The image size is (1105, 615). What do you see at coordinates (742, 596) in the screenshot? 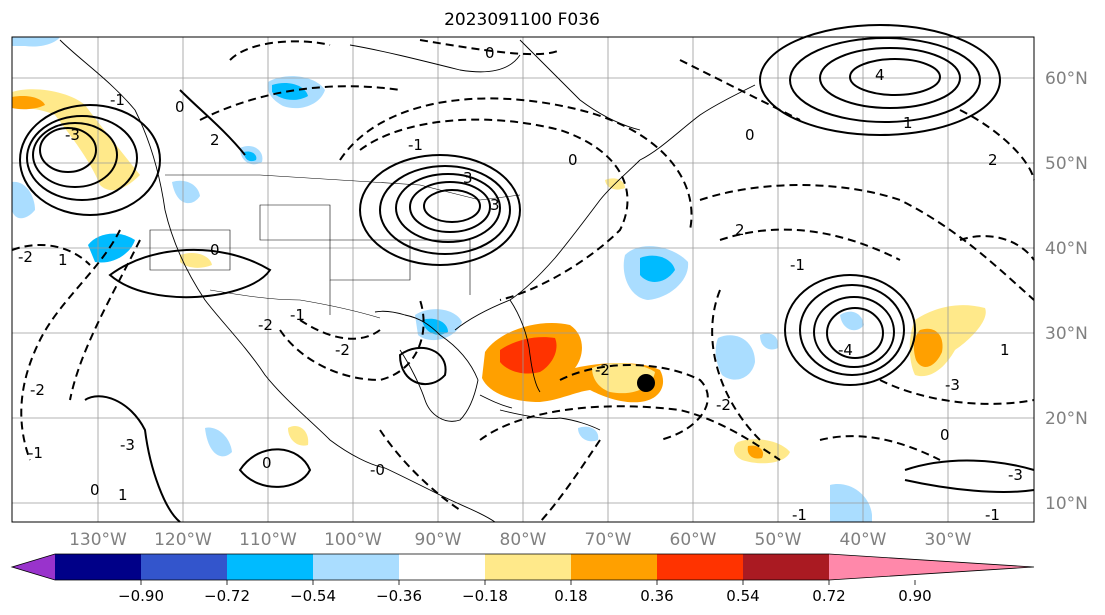
I see `colorbar-tick-label: 0.54` at bounding box center [742, 596].